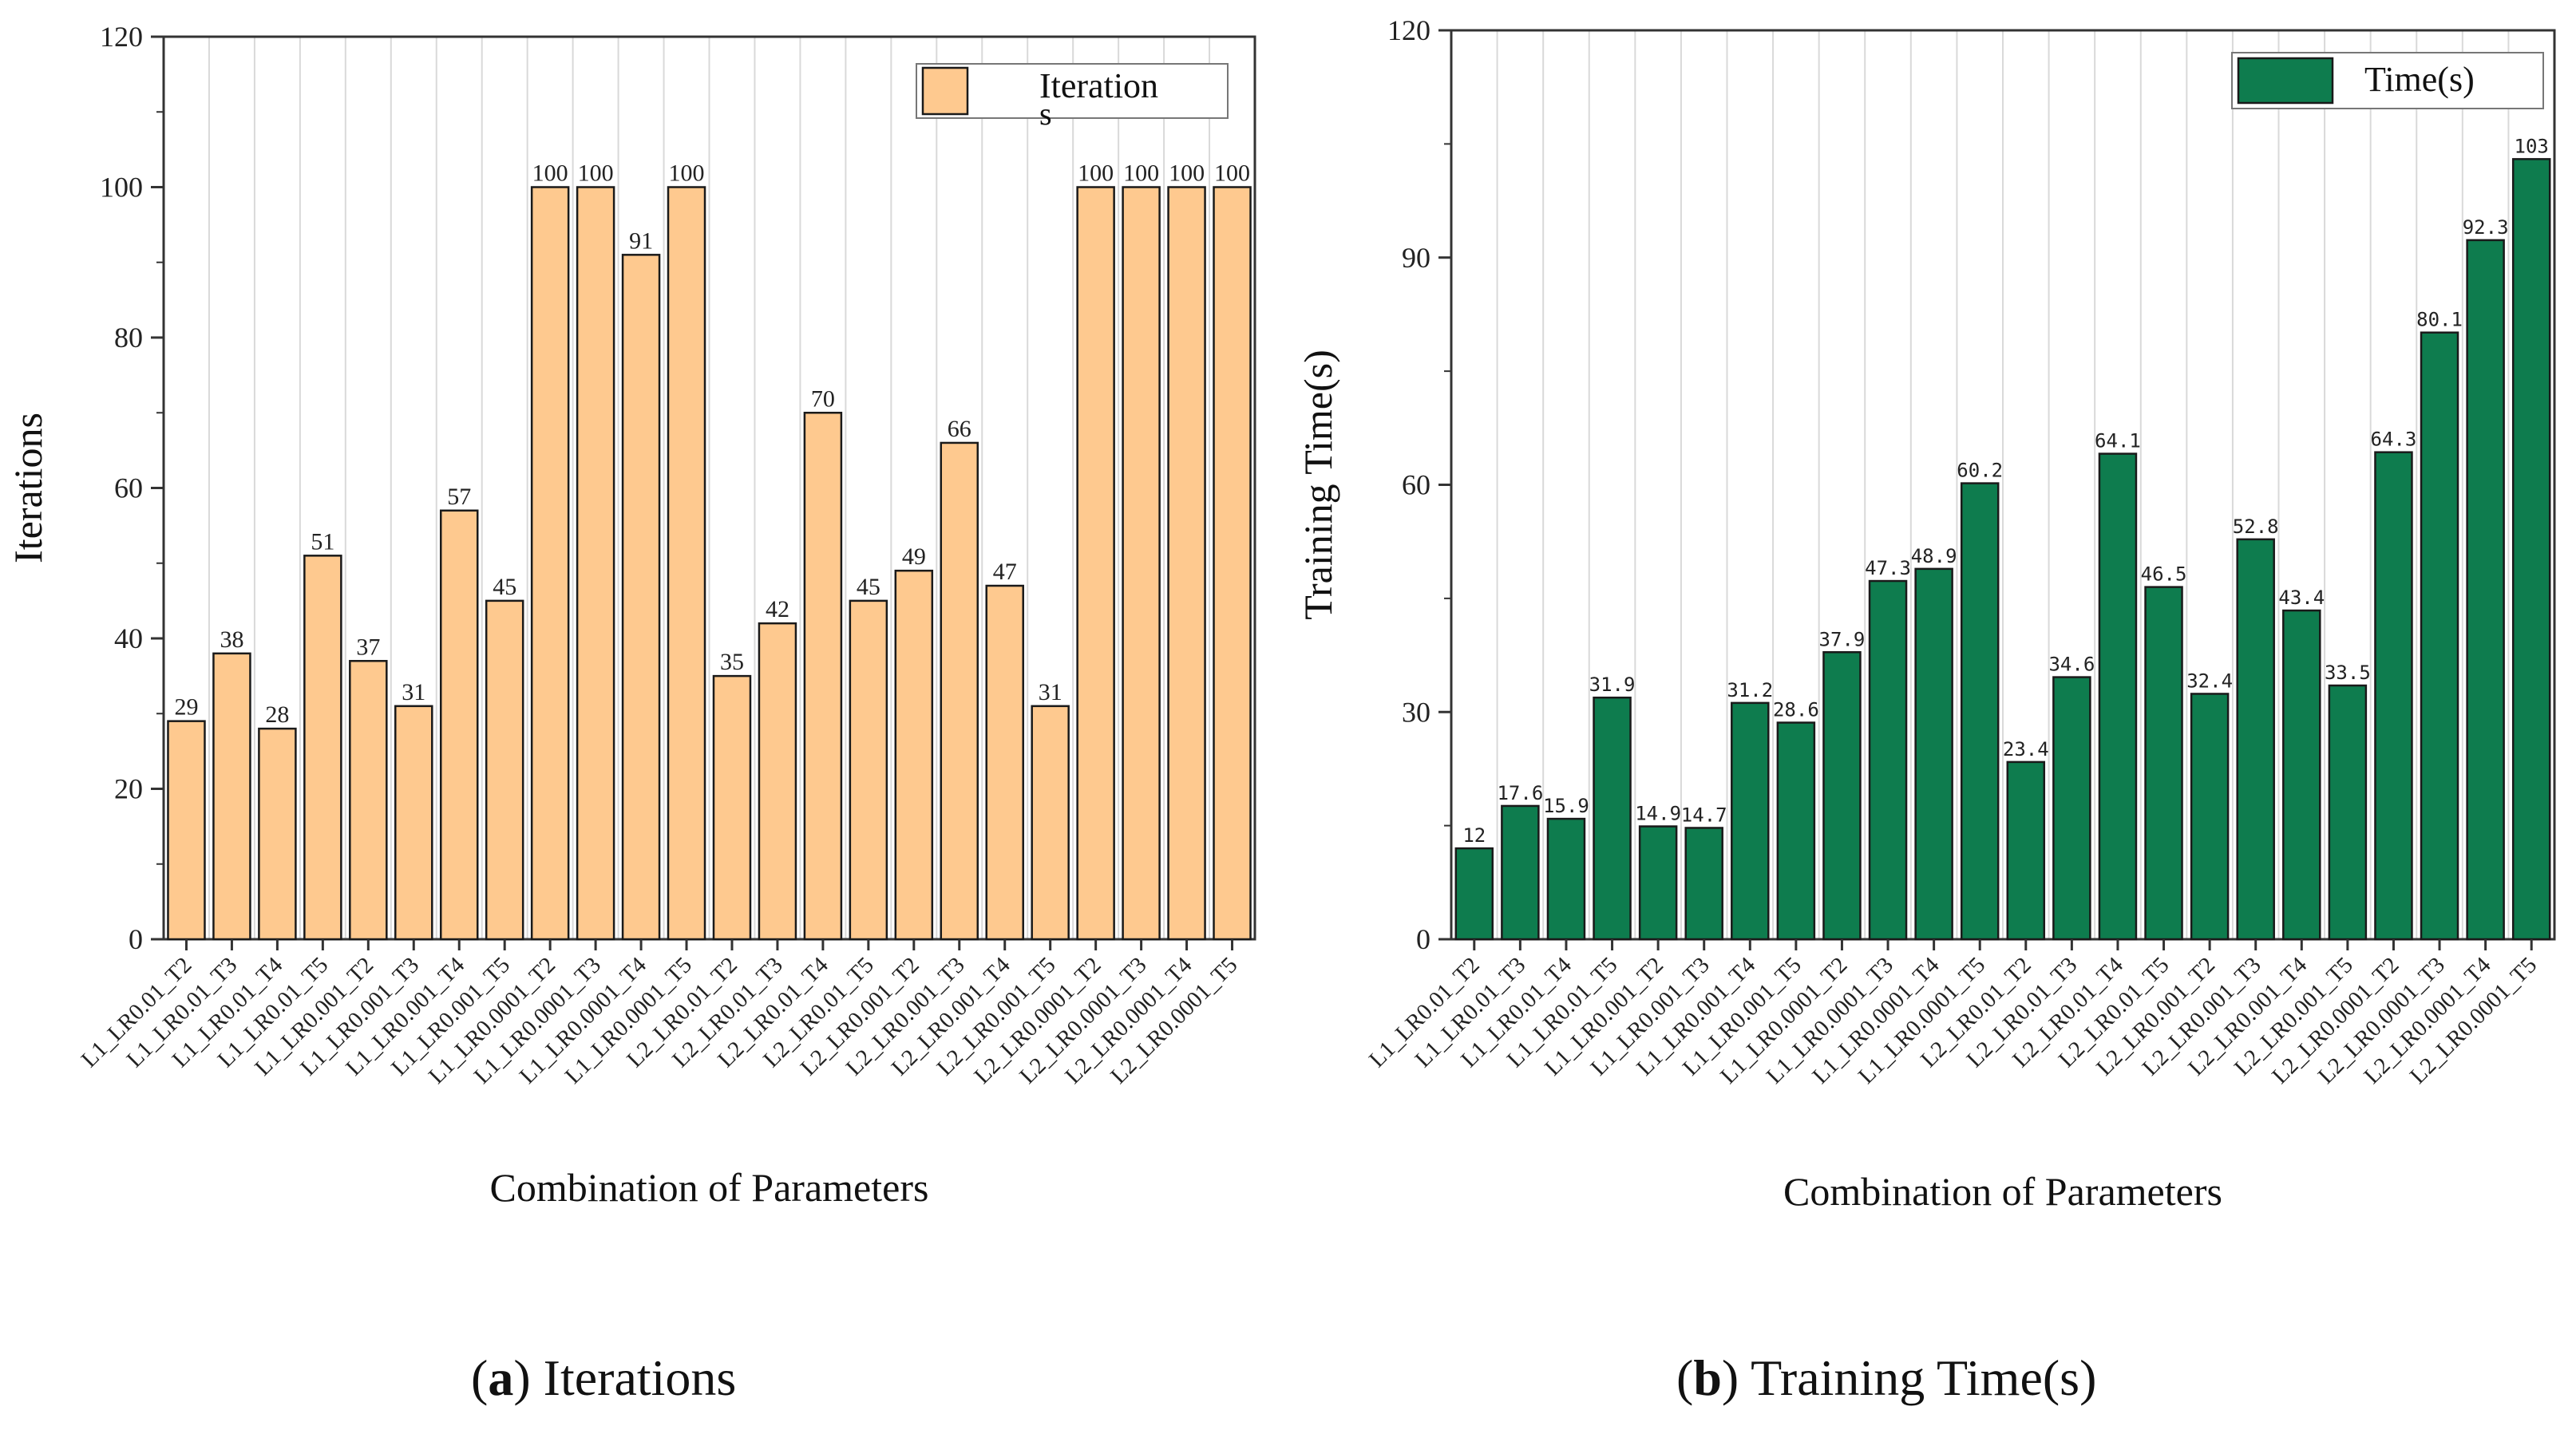  Describe the element at coordinates (1099, 85) in the screenshot. I see `legend-label: Iteration` at that location.